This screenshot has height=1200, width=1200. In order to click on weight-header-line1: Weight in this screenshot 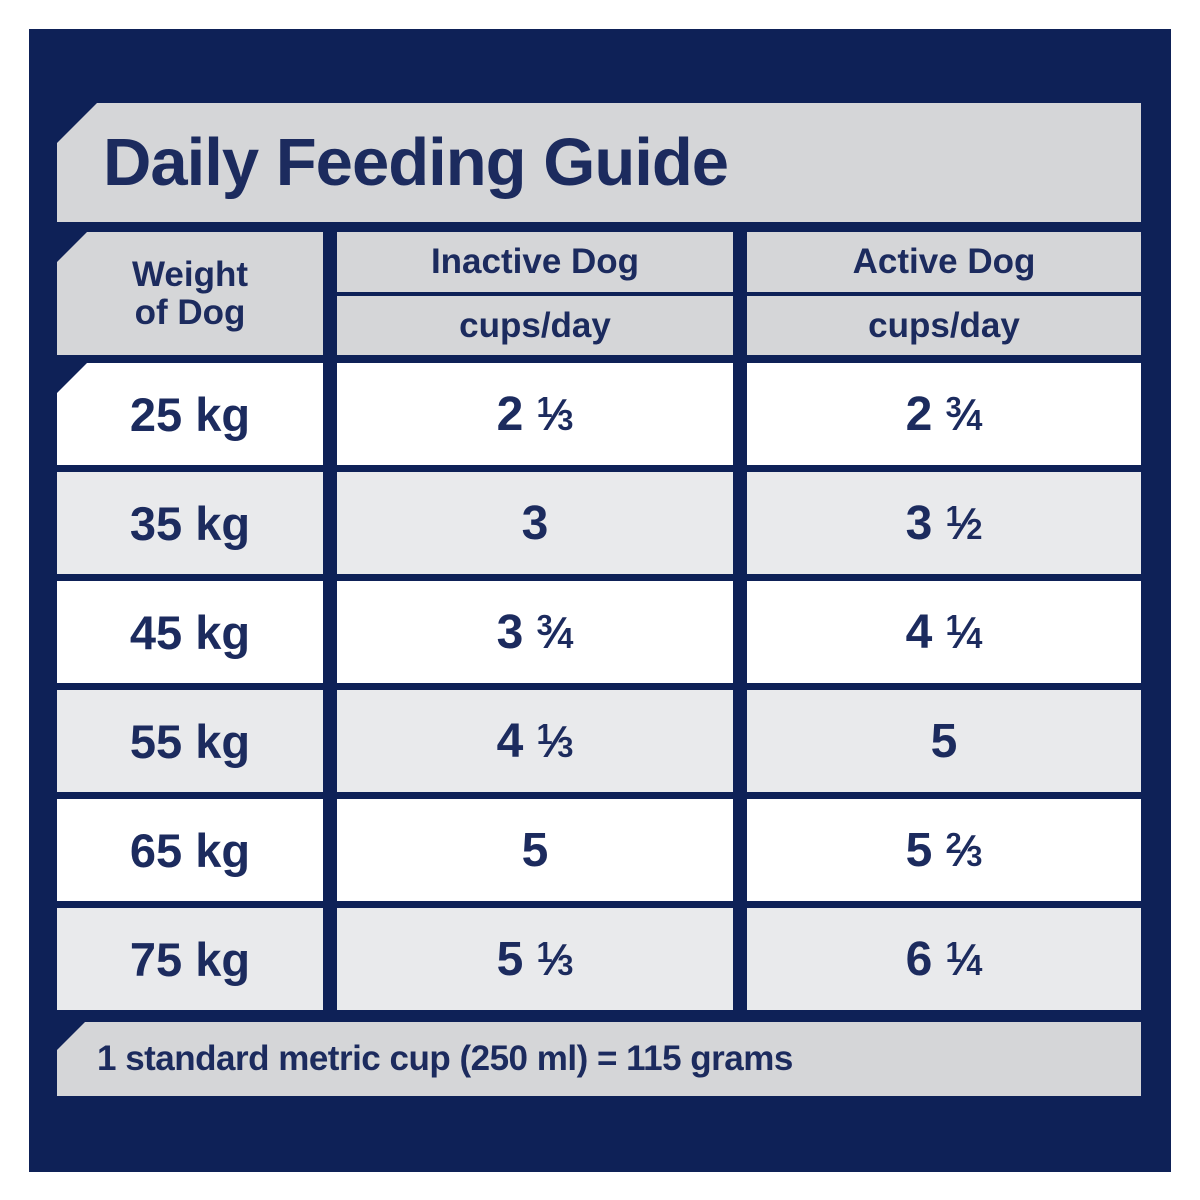, I will do `click(189, 275)`.